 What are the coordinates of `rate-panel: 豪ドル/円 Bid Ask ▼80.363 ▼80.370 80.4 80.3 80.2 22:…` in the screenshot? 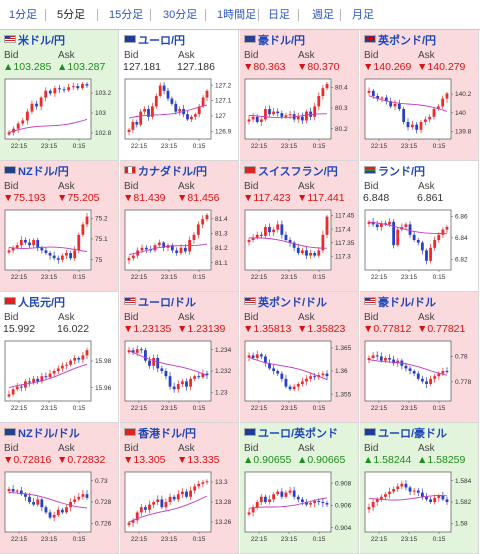 It's located at (299, 95).